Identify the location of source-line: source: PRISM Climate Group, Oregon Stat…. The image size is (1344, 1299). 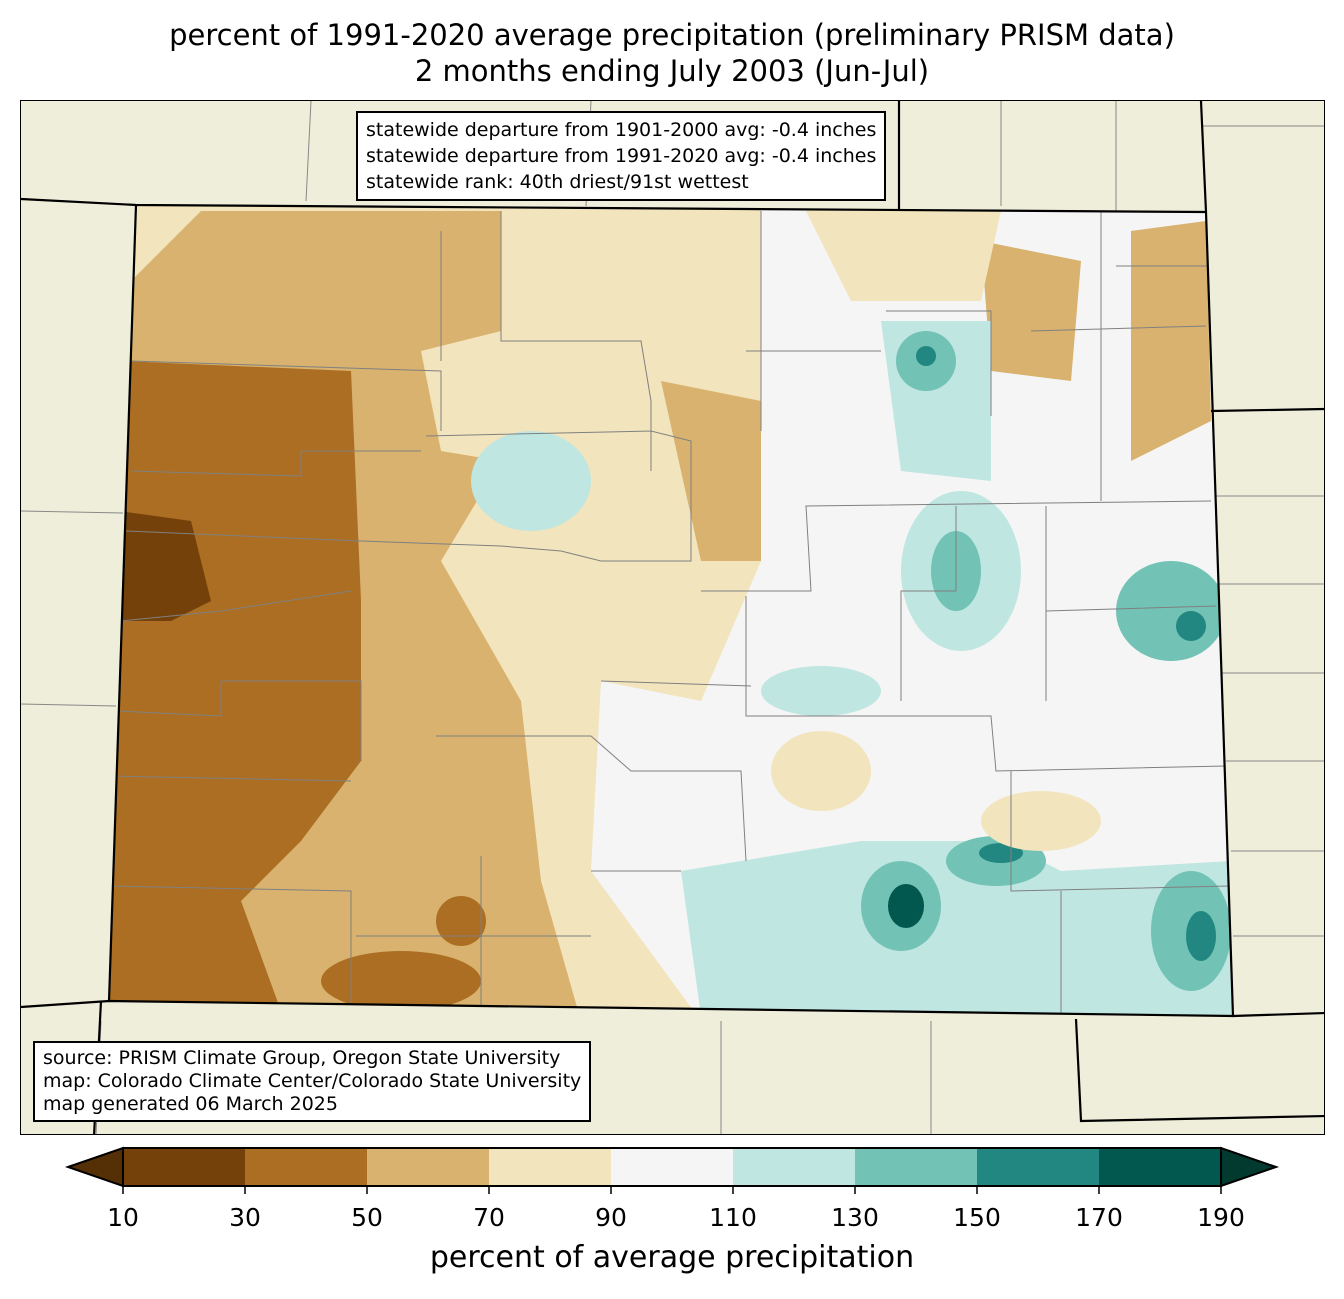
(302, 1058).